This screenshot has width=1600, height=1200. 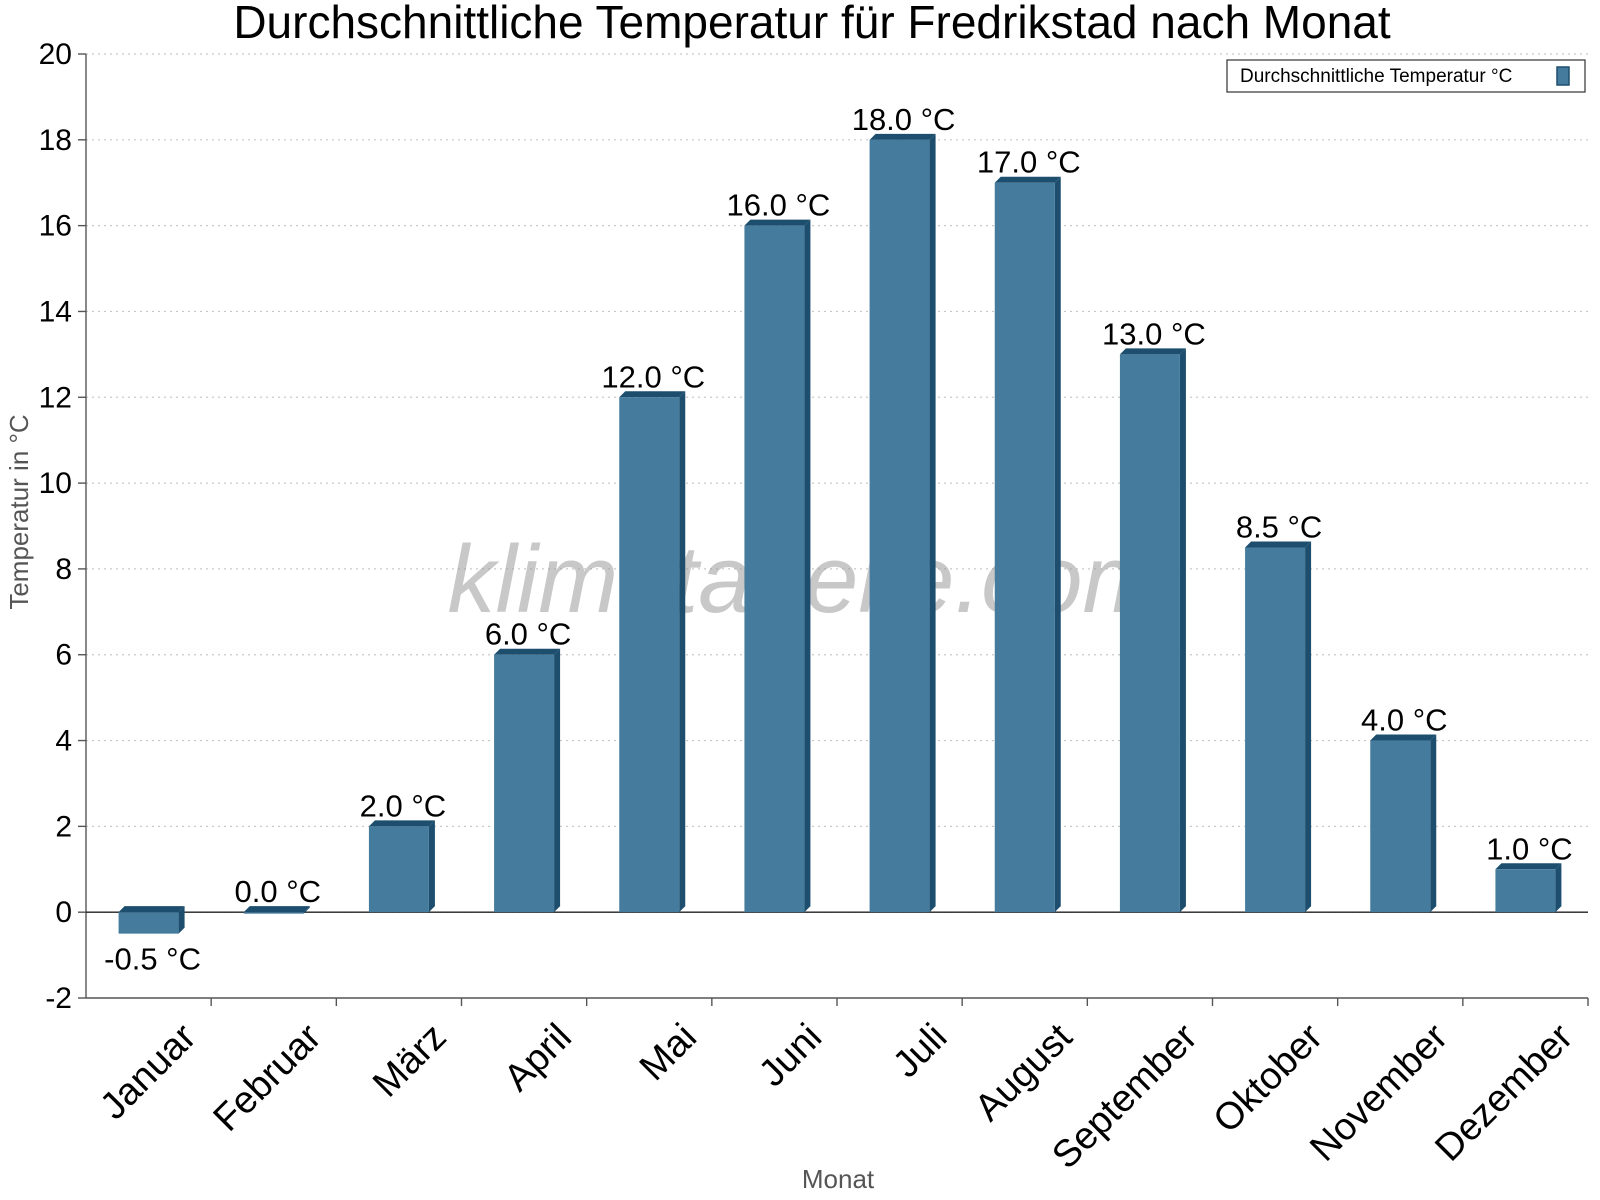 What do you see at coordinates (1024, 1073) in the screenshot?
I see `x-tick-label: August` at bounding box center [1024, 1073].